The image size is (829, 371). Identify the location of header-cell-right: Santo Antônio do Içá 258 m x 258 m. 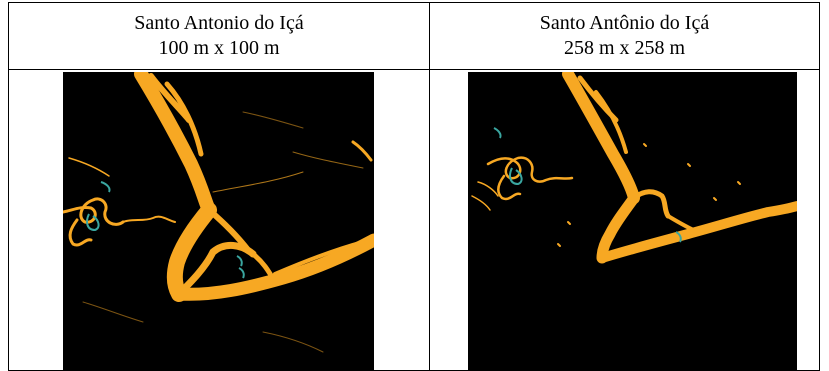
(624, 36).